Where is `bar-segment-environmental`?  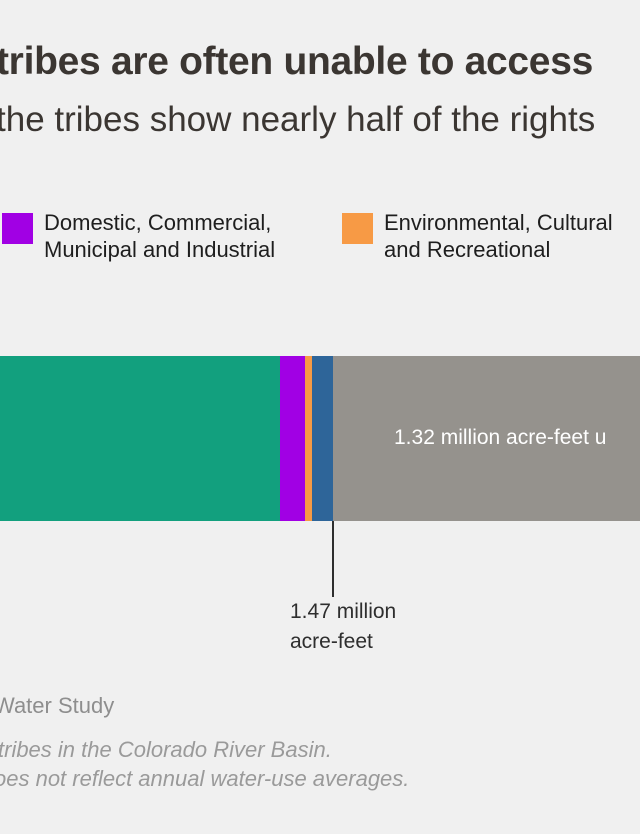 bar-segment-environmental is located at coordinates (308, 438).